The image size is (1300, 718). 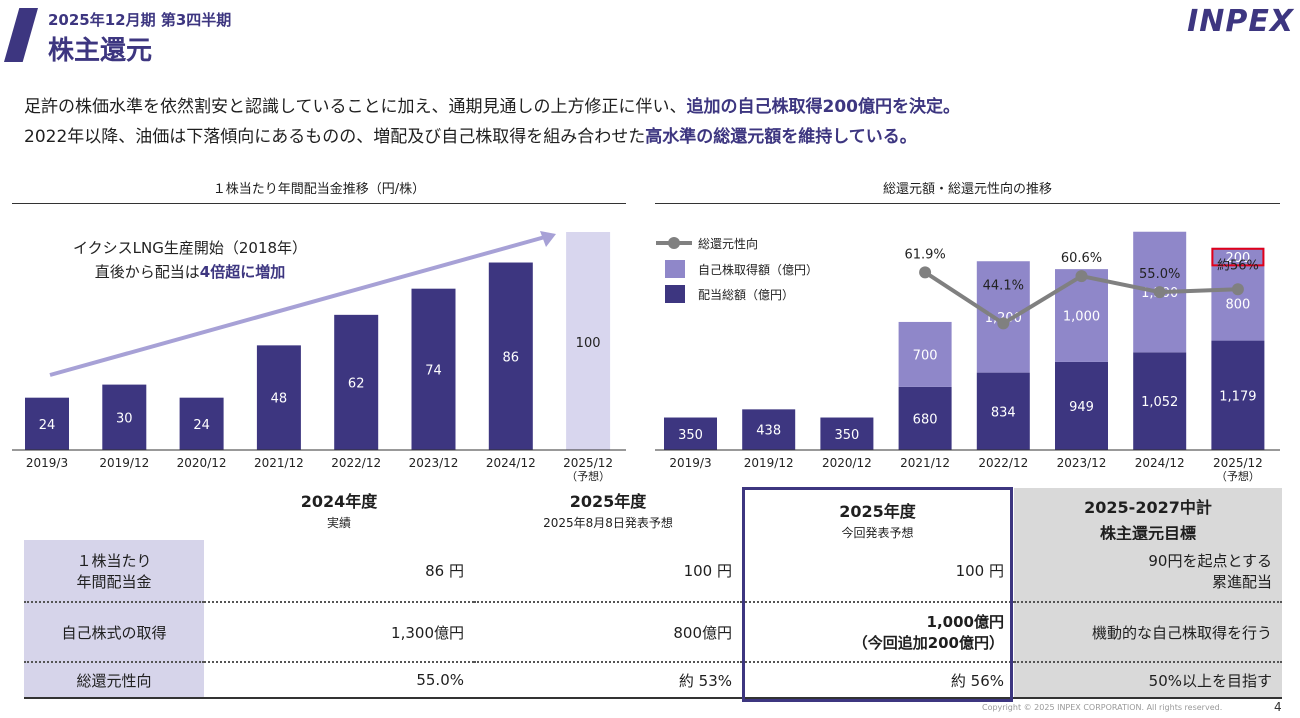 I want to click on dividend-bar-2020/12, so click(x=201, y=423).